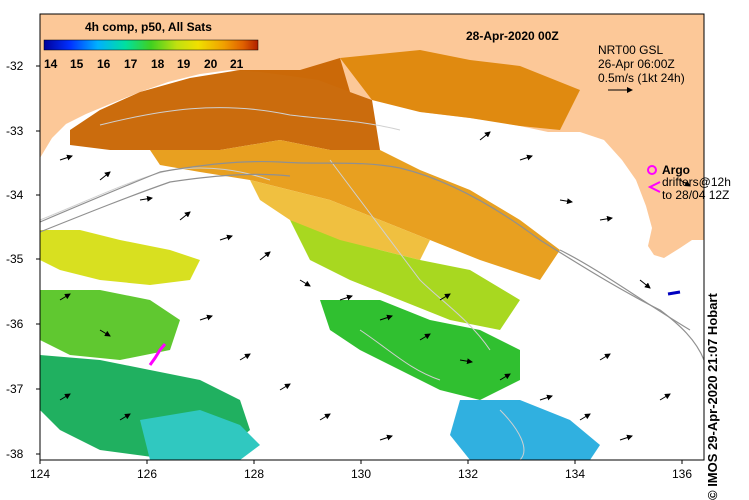  Describe the element at coordinates (211, 64) in the screenshot. I see `colorbar-tick: 20` at that location.